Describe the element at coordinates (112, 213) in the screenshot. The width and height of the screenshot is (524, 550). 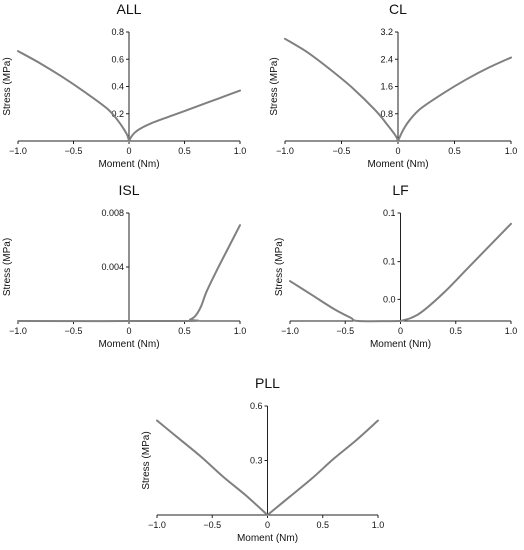
I see `y-tick-label: 0.008` at that location.